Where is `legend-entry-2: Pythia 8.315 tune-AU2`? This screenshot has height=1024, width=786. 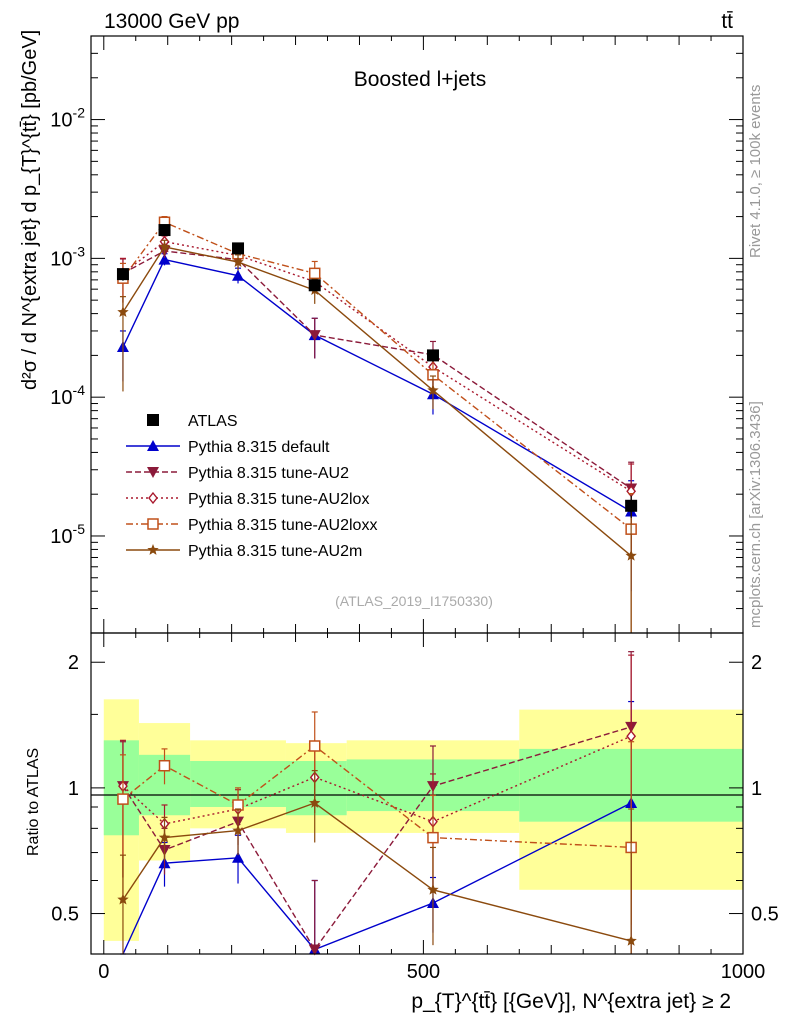
legend-entry-2: Pythia 8.315 tune-AU2 is located at coordinates (237, 473).